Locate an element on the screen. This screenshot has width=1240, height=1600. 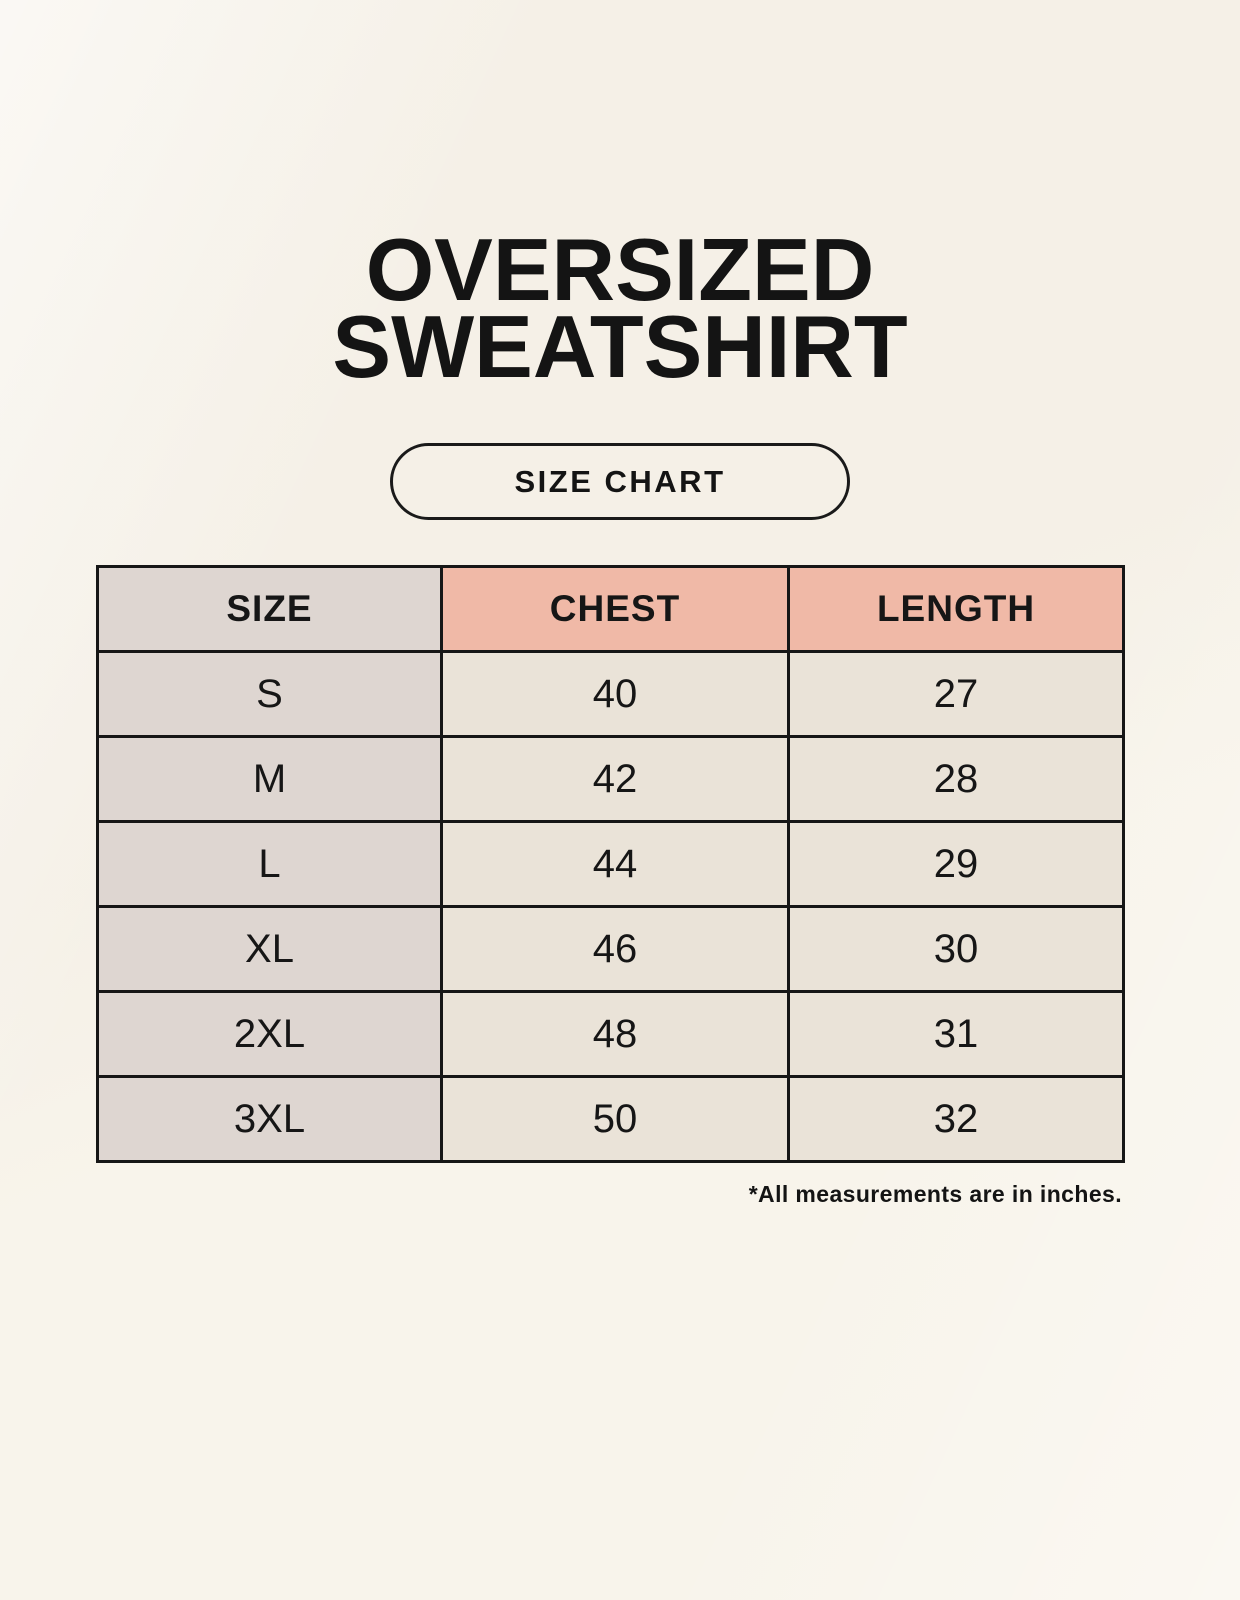
page-title-line1: OVERSIZED is located at coordinates (620, 269).